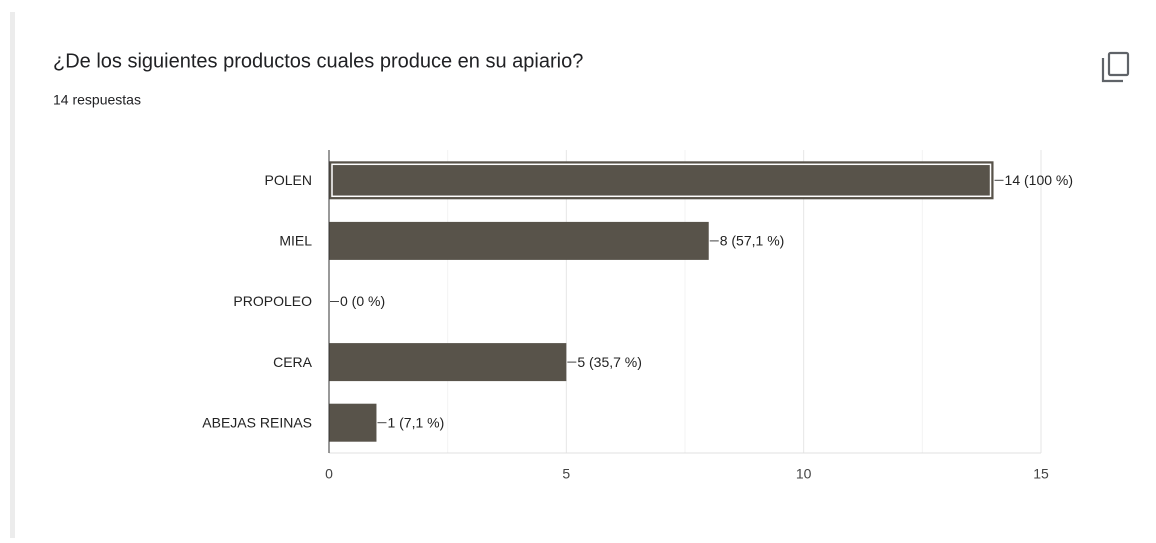  What do you see at coordinates (415, 422) in the screenshot?
I see `value-label: 1 (7,1 %)` at bounding box center [415, 422].